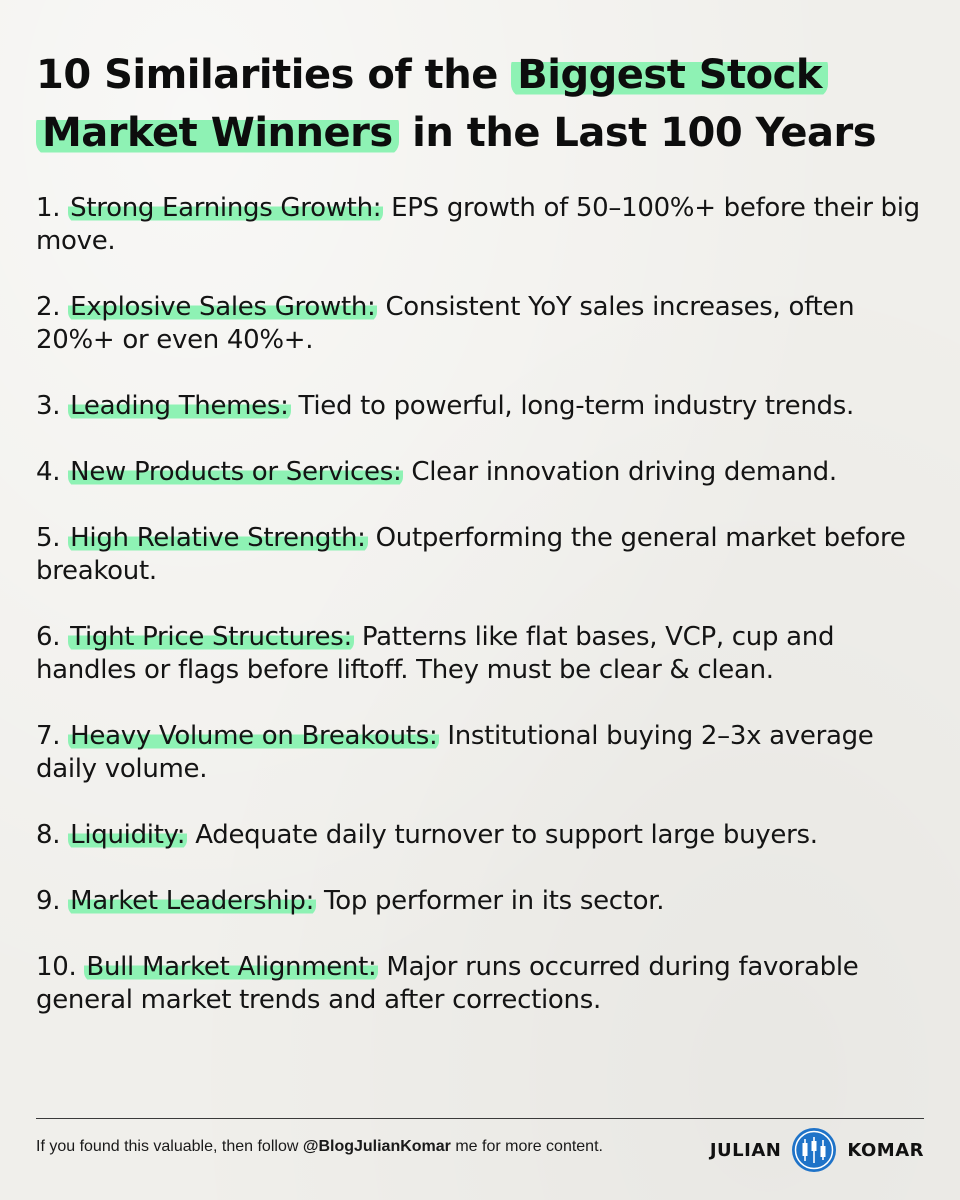  What do you see at coordinates (814, 1150) in the screenshot?
I see `candlestick-chart-icon` at bounding box center [814, 1150].